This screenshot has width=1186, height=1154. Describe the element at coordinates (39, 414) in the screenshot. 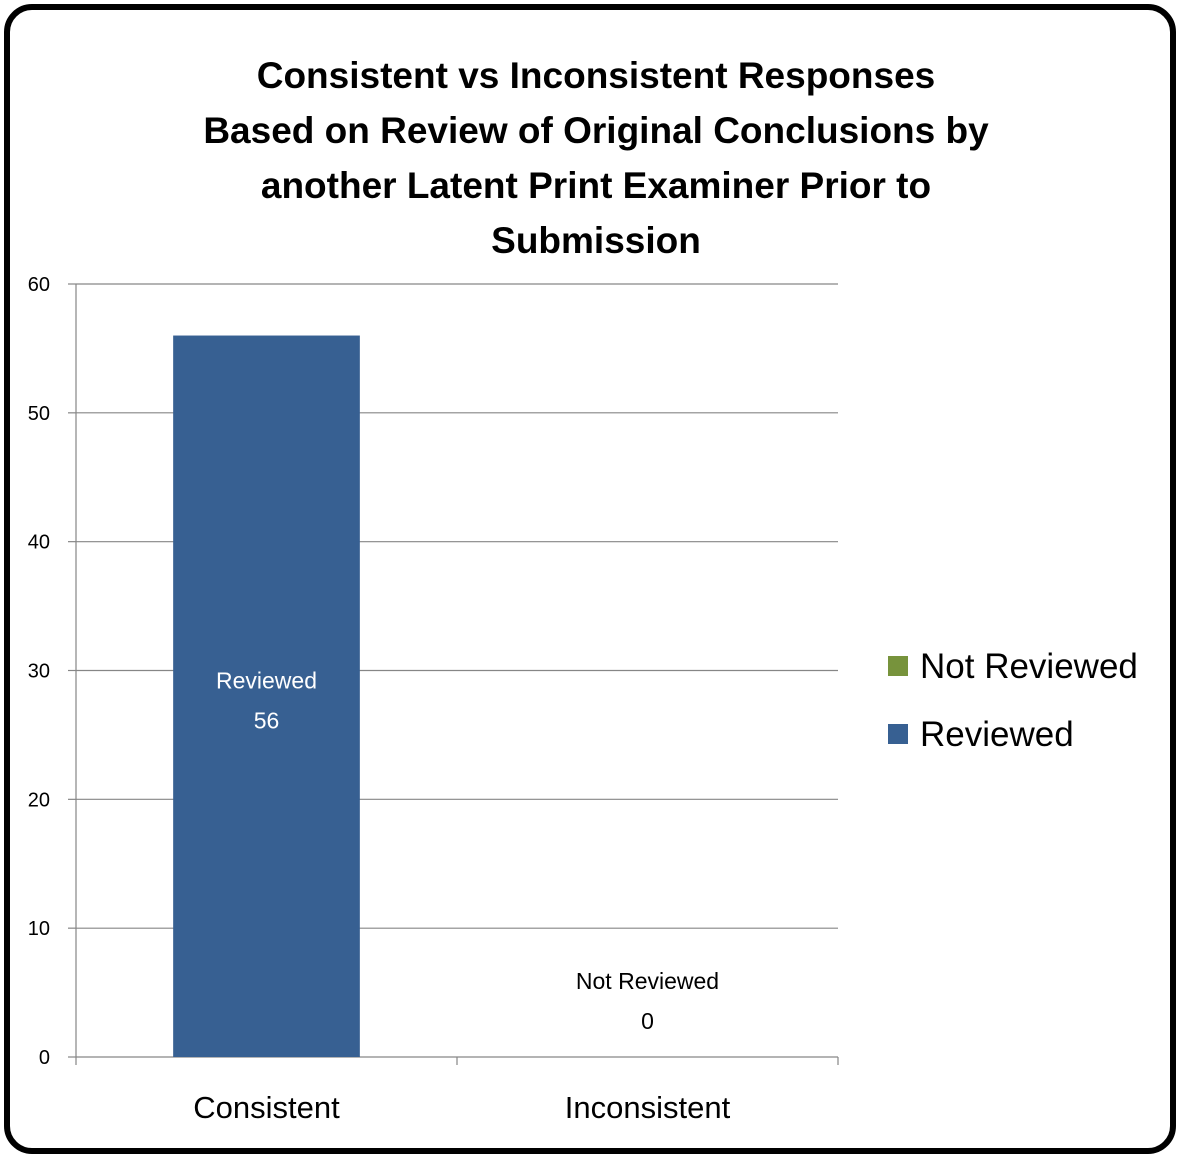

I see `y-tick-label-50: 50` at that location.